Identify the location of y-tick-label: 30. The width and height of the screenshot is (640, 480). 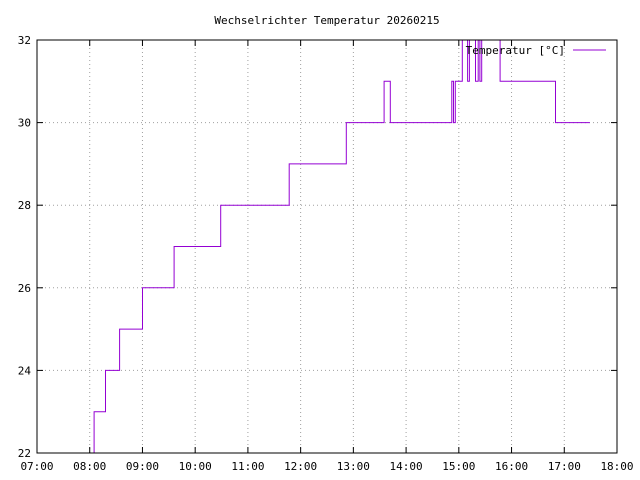
(24, 123).